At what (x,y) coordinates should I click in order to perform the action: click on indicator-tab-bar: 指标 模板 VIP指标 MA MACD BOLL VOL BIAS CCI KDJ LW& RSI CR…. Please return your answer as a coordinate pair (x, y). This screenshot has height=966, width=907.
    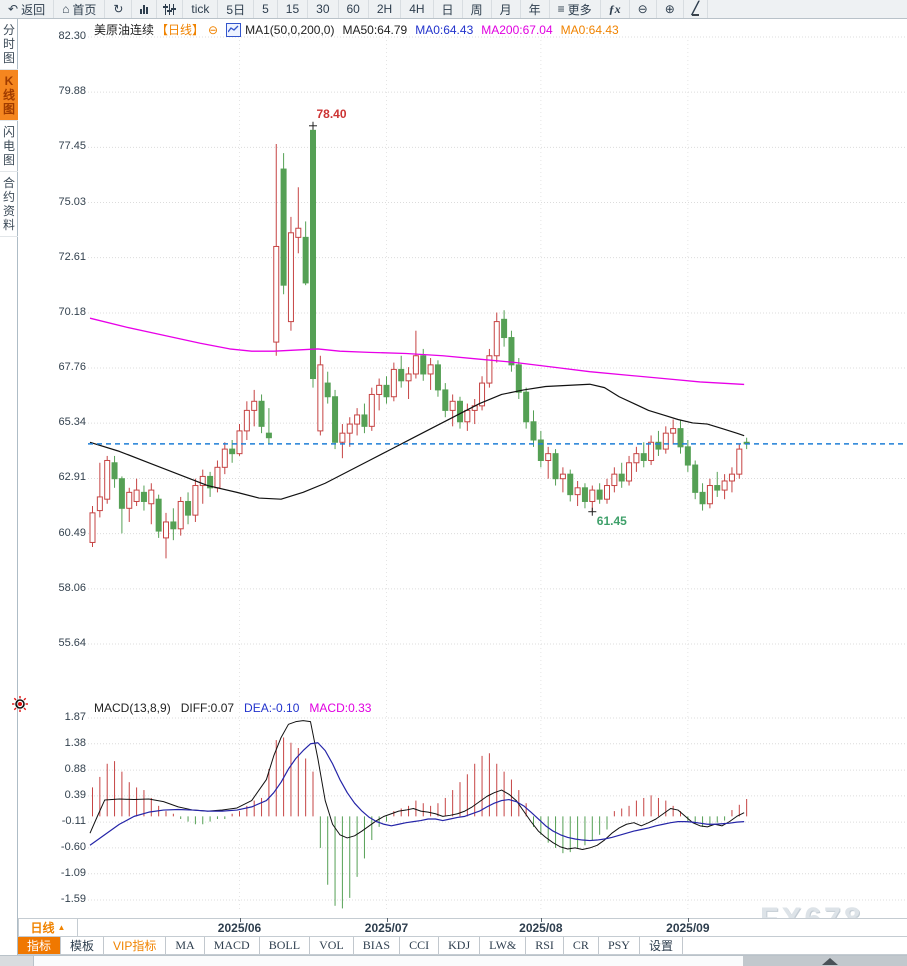
    Looking at the image, I should click on (462, 946).